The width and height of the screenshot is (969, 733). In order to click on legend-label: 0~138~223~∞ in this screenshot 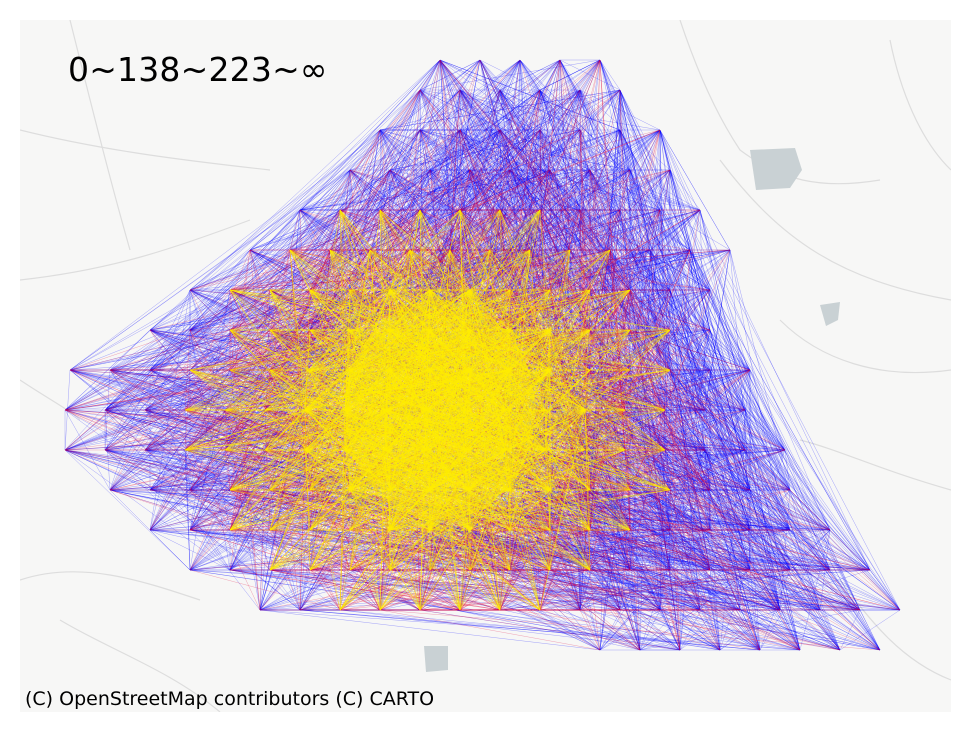, I will do `click(198, 69)`.